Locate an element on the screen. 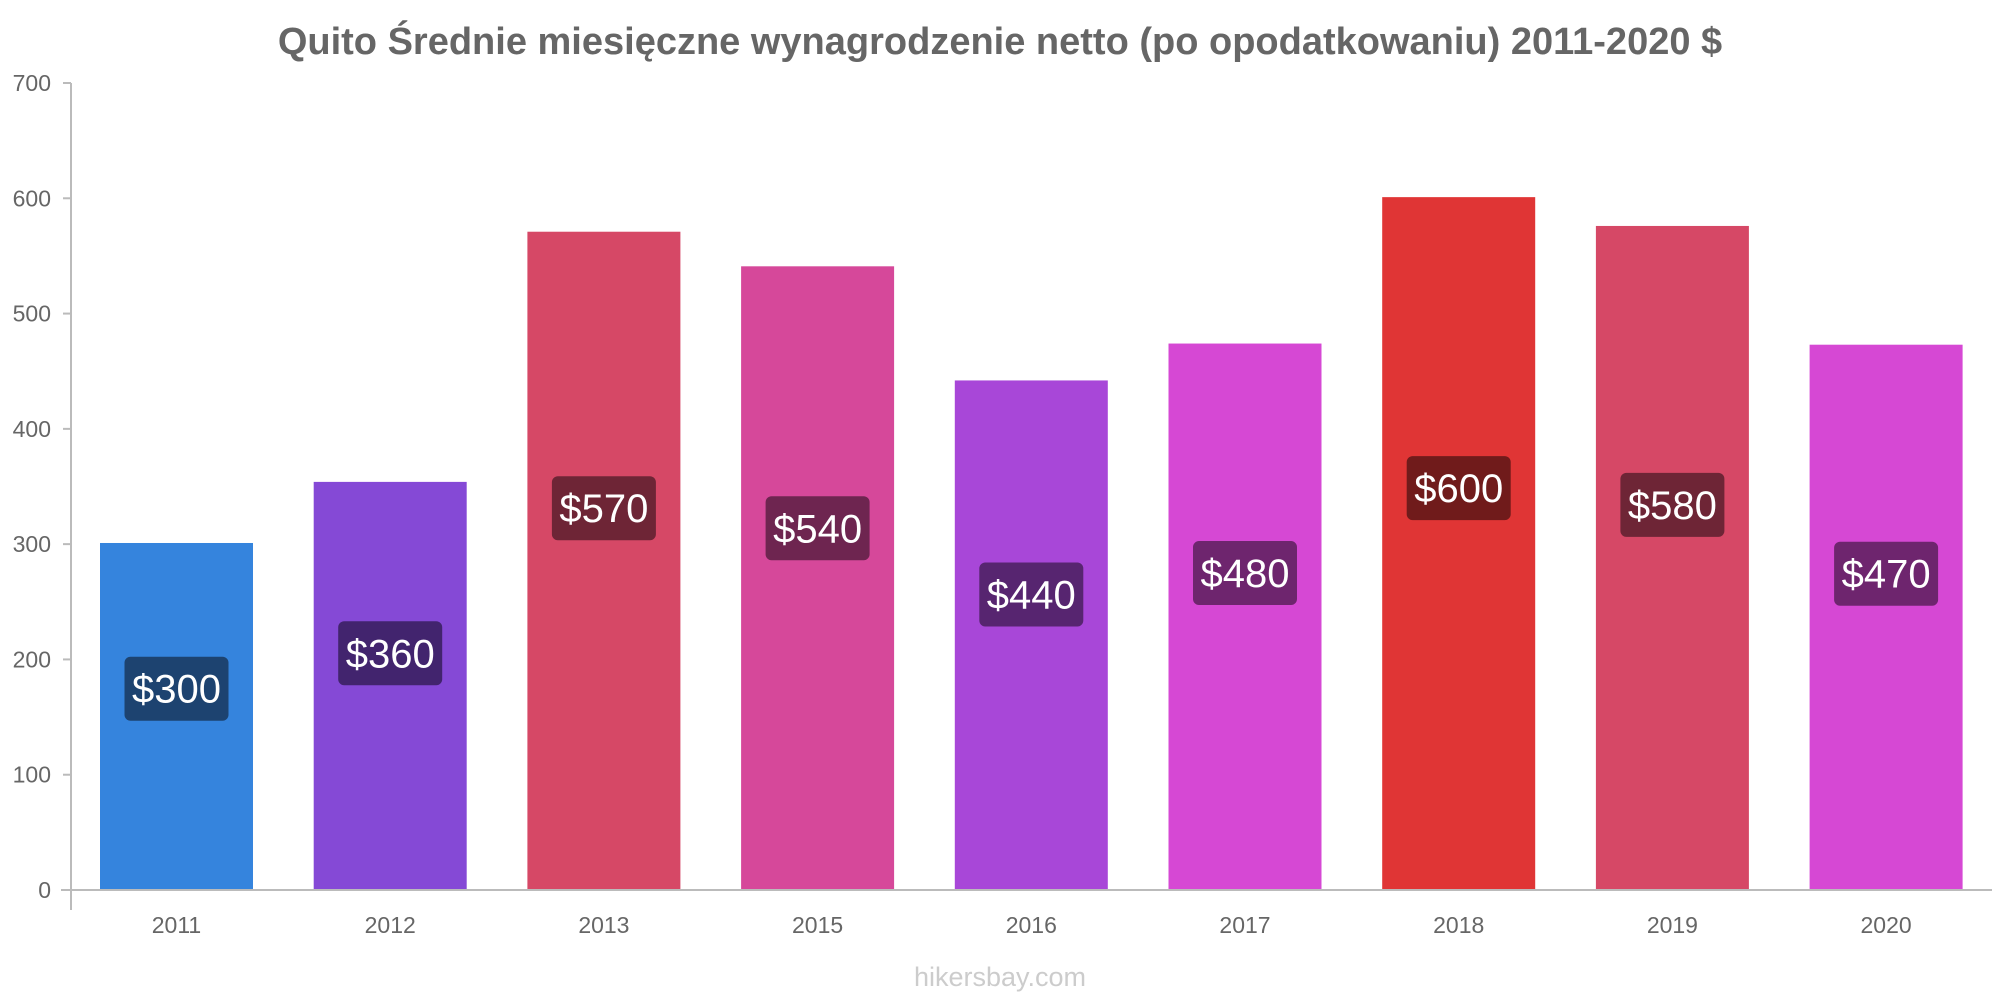 The image size is (2000, 1000). data-label-2020: $470 is located at coordinates (1886, 575).